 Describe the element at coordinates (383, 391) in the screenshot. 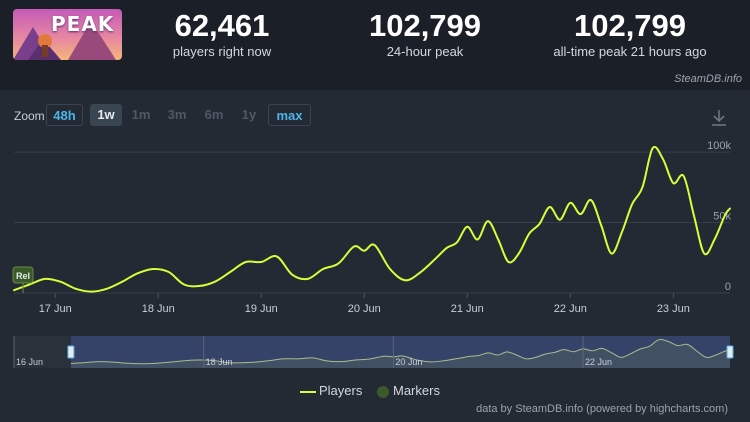

I see `legend-markers-icon` at that location.